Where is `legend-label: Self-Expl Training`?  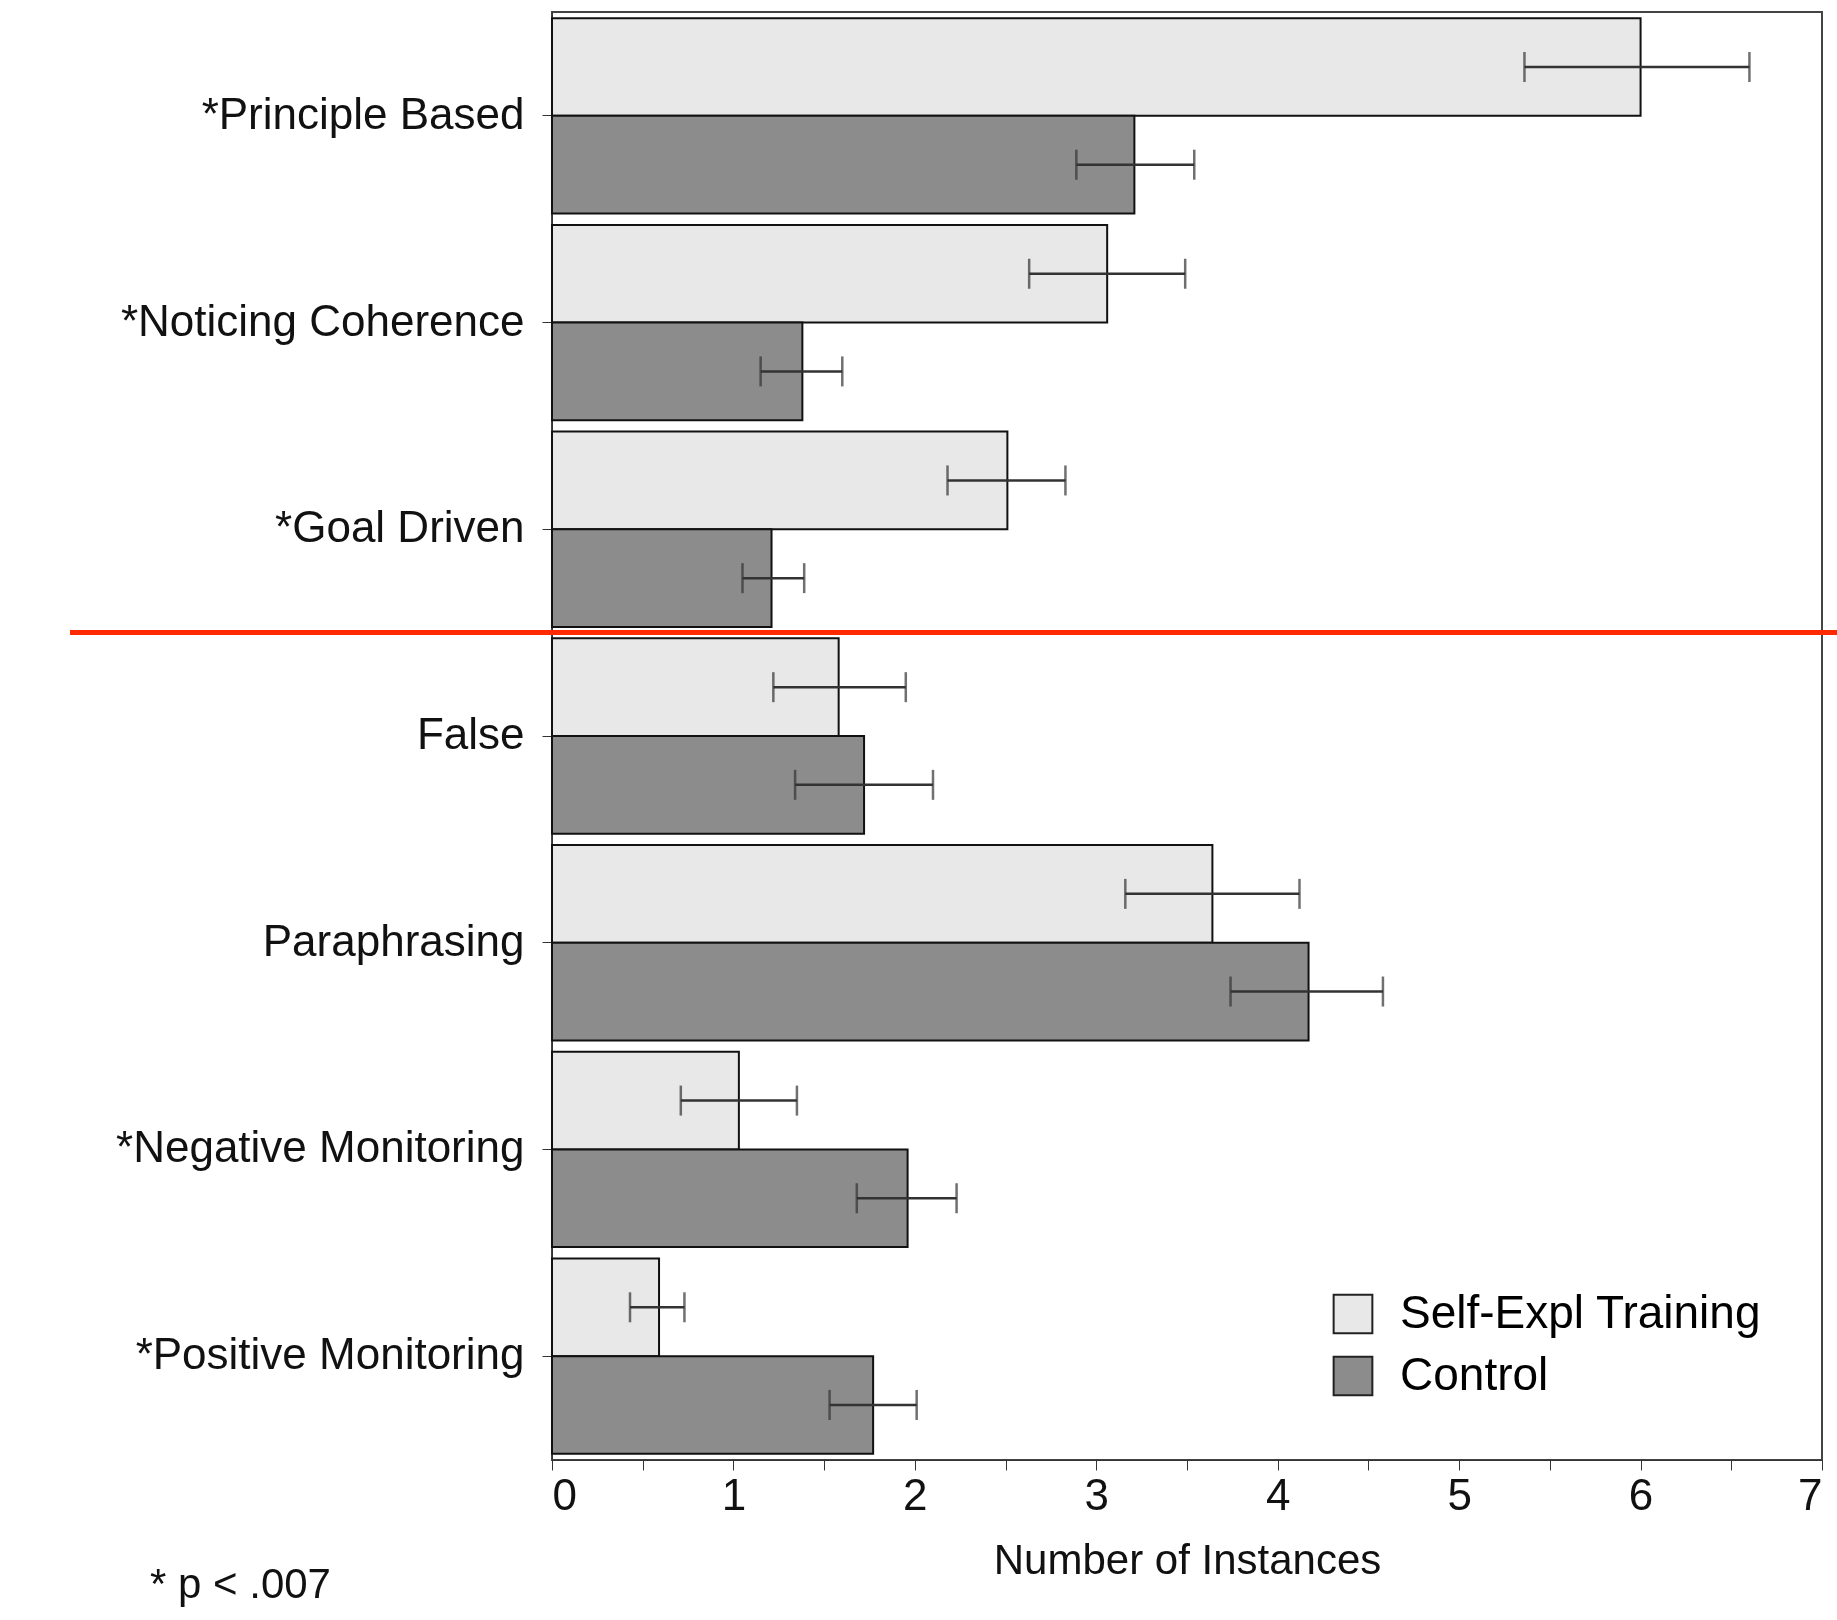 legend-label: Self-Expl Training is located at coordinates (1580, 1312).